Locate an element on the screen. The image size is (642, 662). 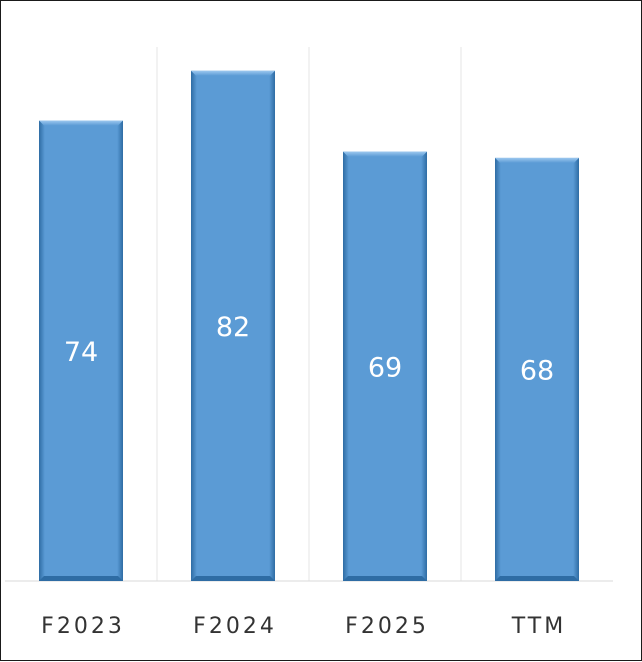
data-label: 82 is located at coordinates (233, 327).